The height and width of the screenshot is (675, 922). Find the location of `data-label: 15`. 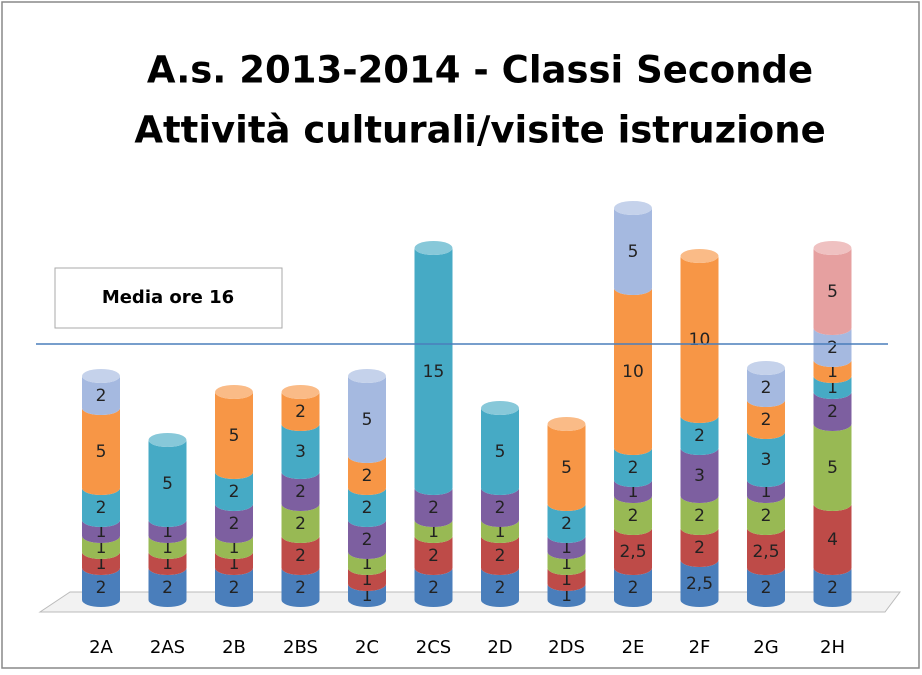

data-label: 15 is located at coordinates (434, 372).